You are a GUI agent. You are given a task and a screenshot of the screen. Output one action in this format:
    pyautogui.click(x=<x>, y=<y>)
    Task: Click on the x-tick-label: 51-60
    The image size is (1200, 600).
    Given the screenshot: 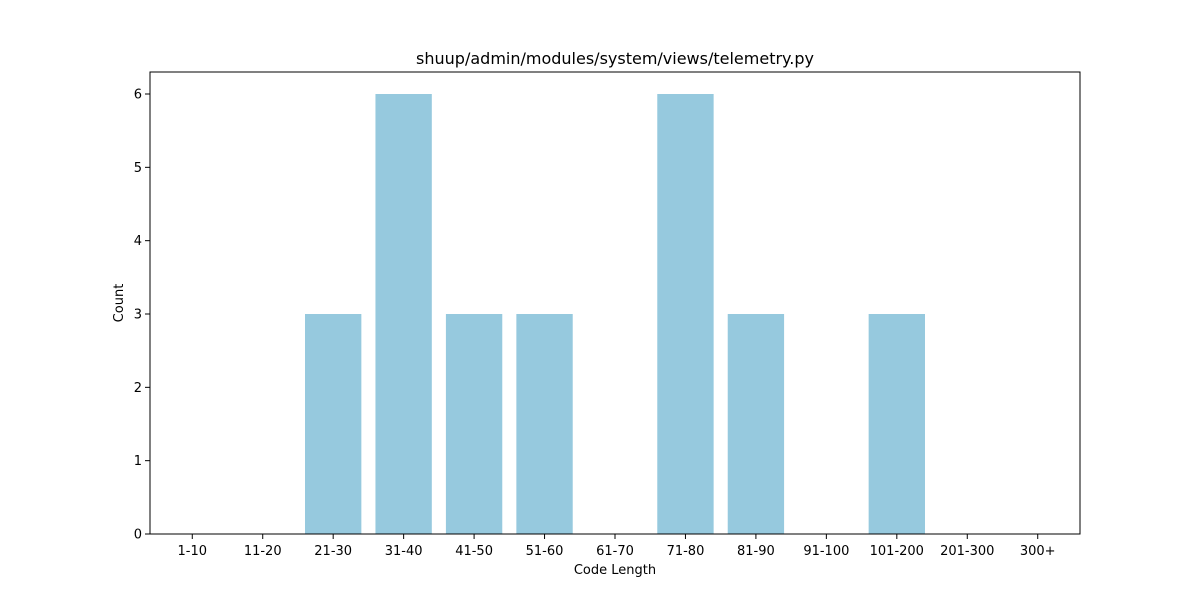 What is the action you would take?
    pyautogui.click(x=545, y=551)
    